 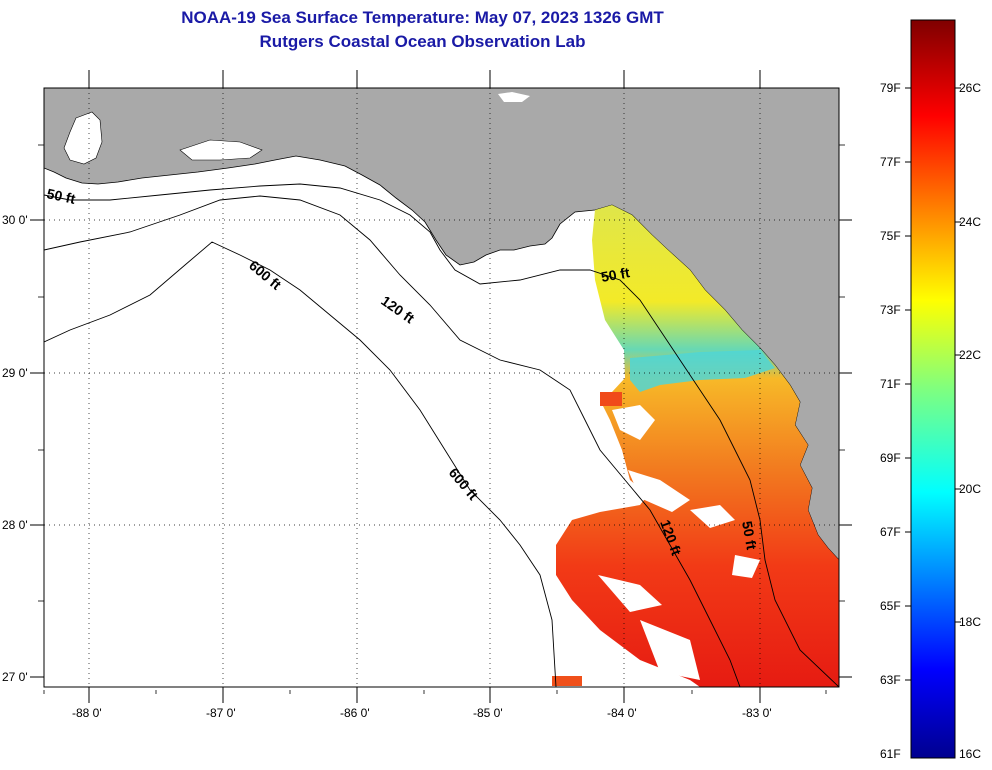 What do you see at coordinates (488, 713) in the screenshot?
I see `lon-label: -85 0'` at bounding box center [488, 713].